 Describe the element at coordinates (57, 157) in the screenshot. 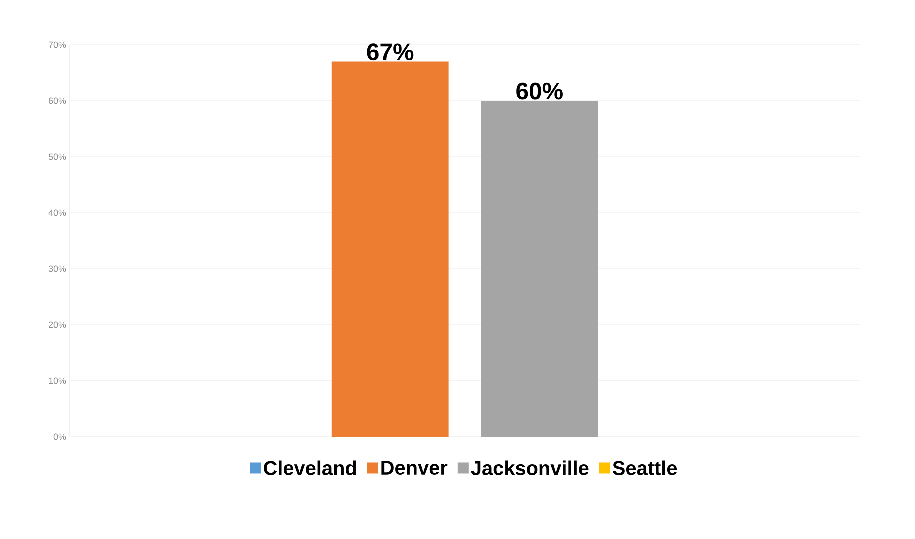

I see `y-tick-label: 50%` at that location.